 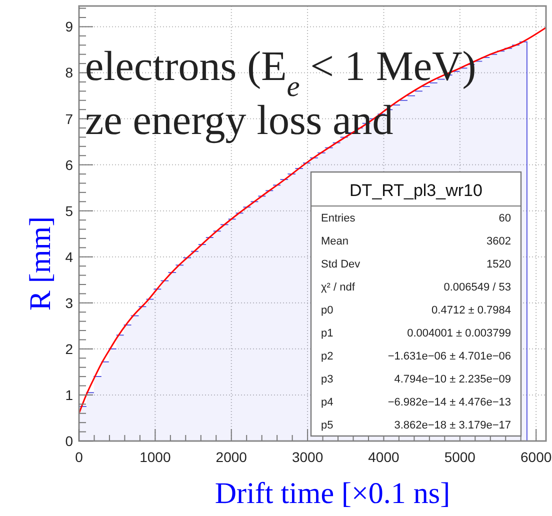 What do you see at coordinates (308, 457) in the screenshot?
I see `x-tick-label: 3000` at bounding box center [308, 457].